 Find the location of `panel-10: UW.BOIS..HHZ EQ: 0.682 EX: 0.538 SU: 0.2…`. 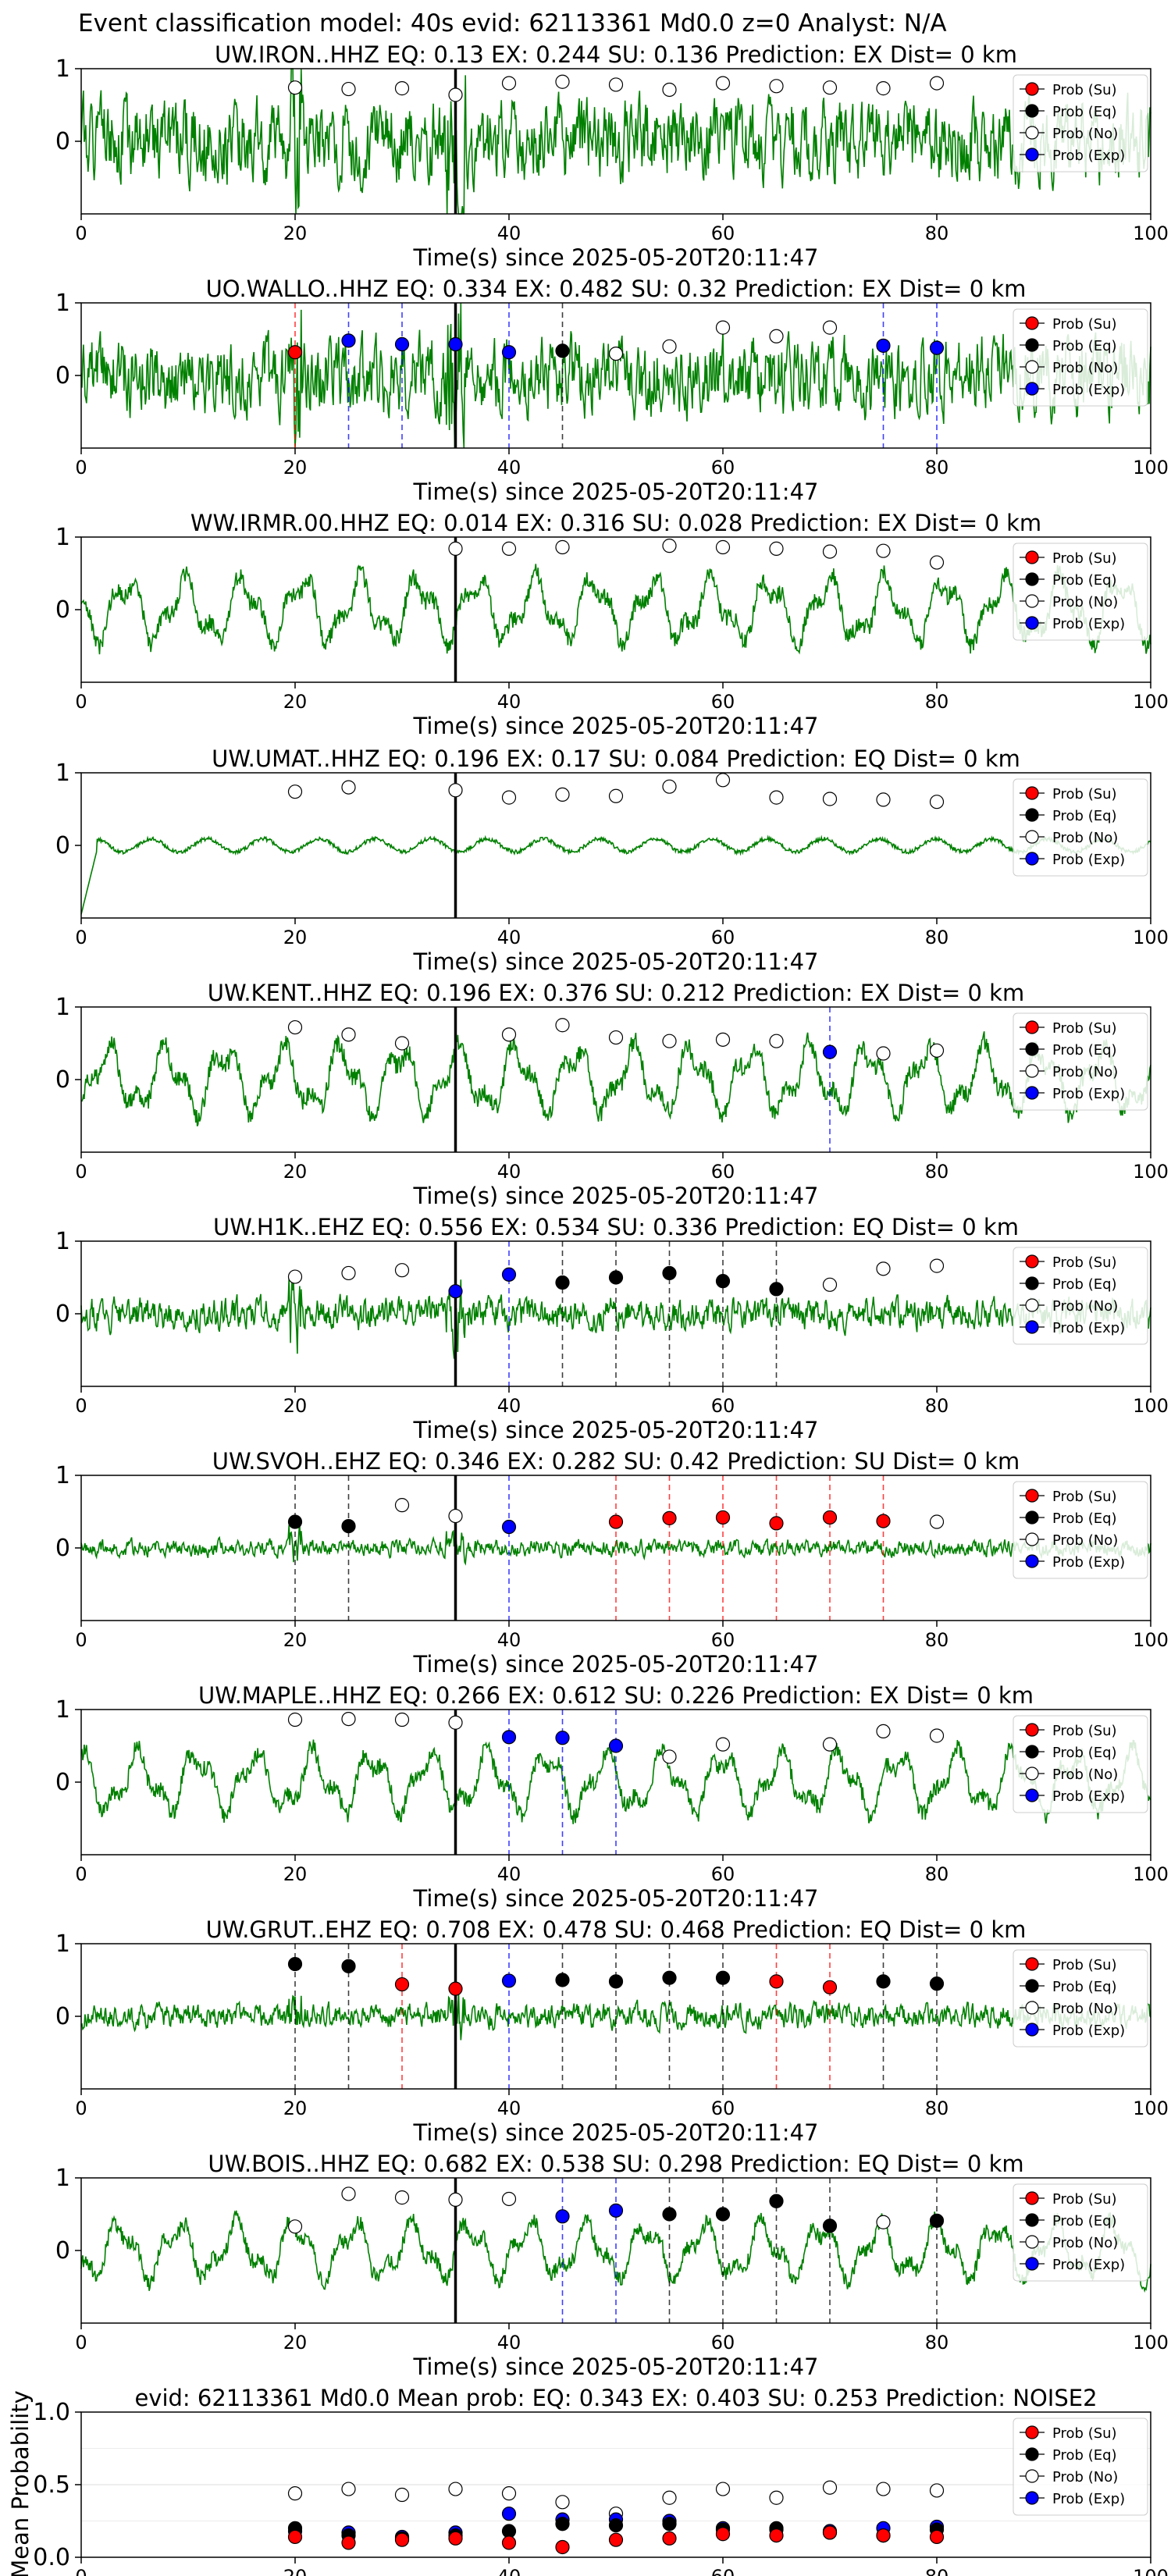

panel-10: UW.BOIS..HHZ EQ: 0.682 EX: 0.538 SU: 0.2… is located at coordinates (612, 2265).